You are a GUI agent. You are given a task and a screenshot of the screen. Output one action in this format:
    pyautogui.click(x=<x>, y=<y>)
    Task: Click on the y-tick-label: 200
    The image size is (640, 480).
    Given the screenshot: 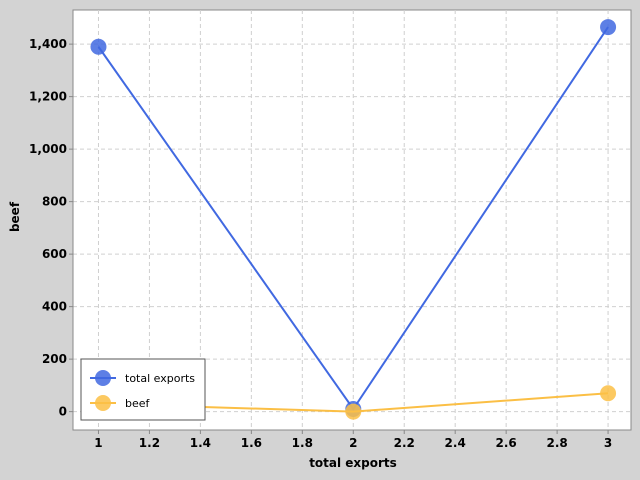 What is the action you would take?
    pyautogui.click(x=54, y=359)
    